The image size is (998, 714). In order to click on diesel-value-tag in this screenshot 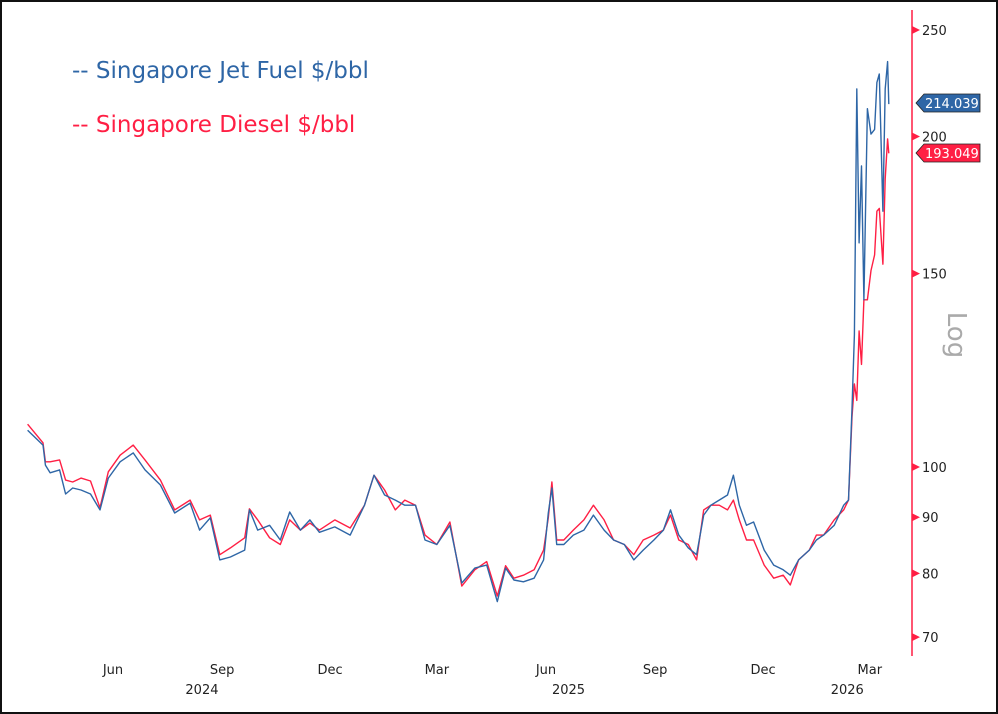, I will do `click(948, 153)`.